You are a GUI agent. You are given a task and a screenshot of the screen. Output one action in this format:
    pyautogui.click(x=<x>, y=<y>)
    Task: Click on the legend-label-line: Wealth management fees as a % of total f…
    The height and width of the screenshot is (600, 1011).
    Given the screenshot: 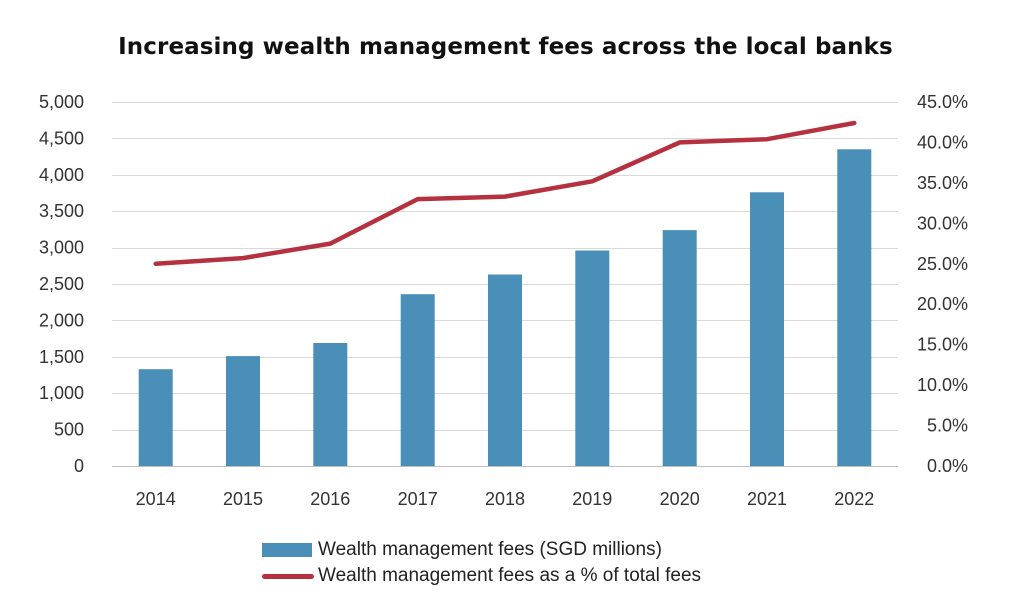 What is the action you would take?
    pyautogui.click(x=510, y=575)
    